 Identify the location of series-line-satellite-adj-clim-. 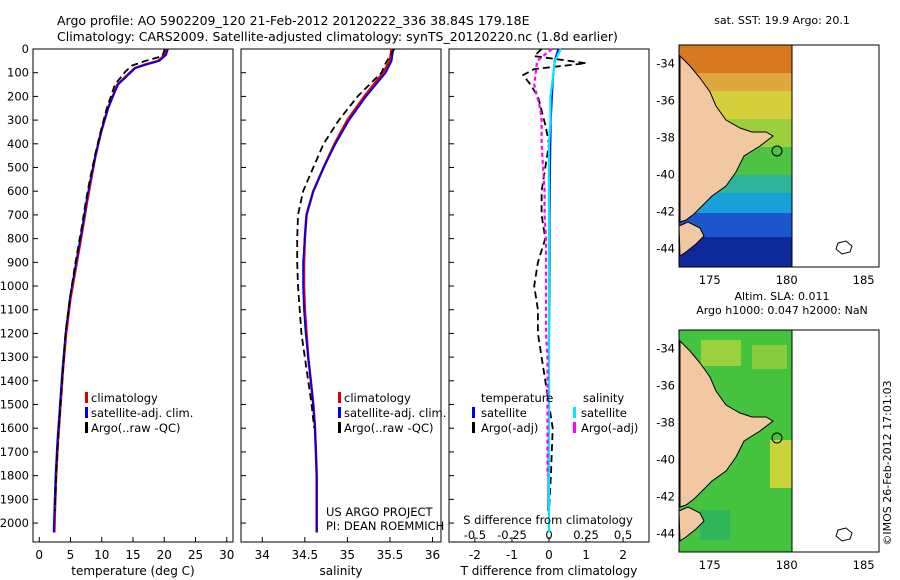
(348, 290).